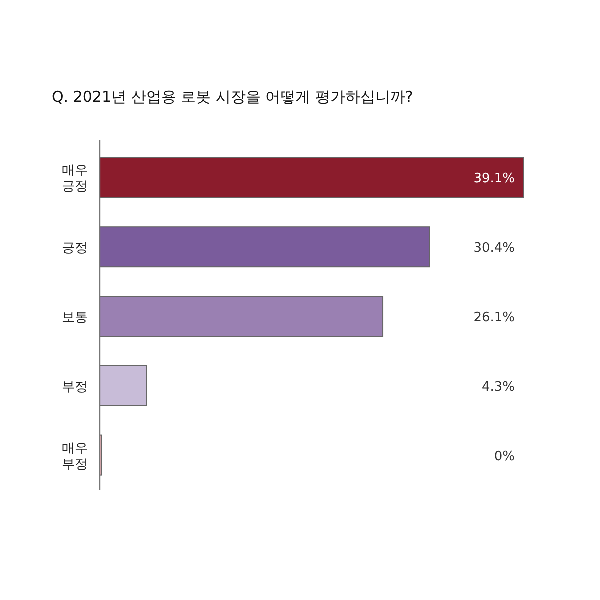 The width and height of the screenshot is (600, 600). What do you see at coordinates (75, 248) in the screenshot?
I see `y-tick-label: 긍정` at bounding box center [75, 248].